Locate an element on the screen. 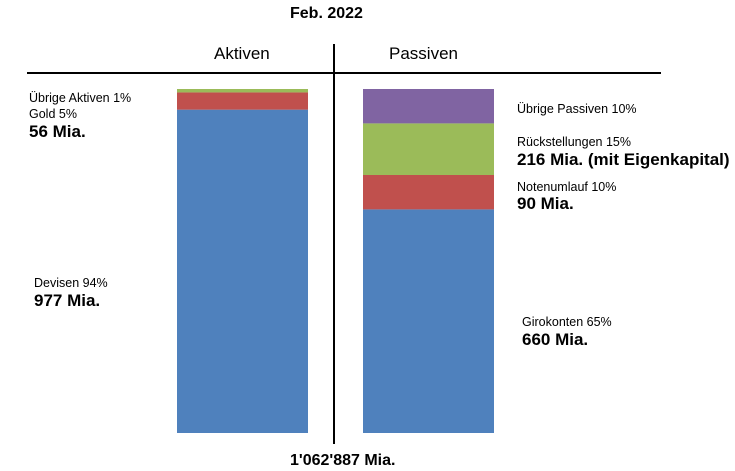  label-notenumlauf: Notenumlauf 10% is located at coordinates (567, 187).